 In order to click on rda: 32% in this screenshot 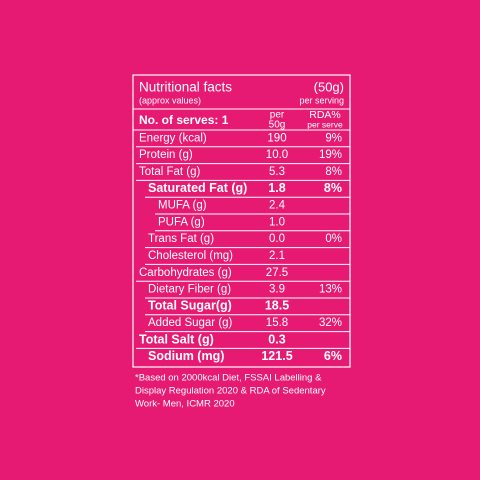, I will do `click(330, 323)`.